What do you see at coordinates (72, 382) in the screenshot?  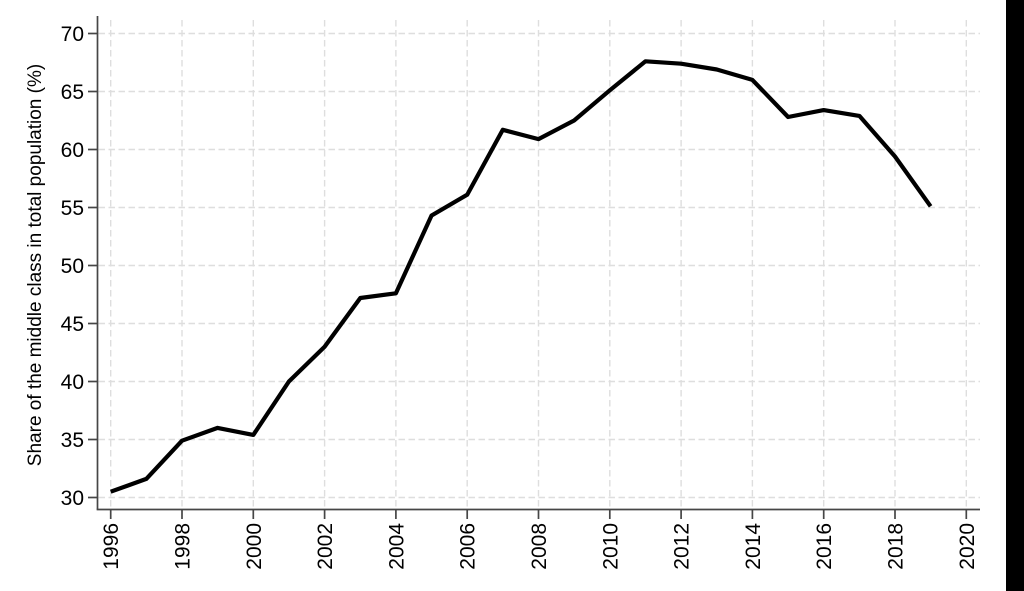 I see `y-tick-label: 40` at bounding box center [72, 382].